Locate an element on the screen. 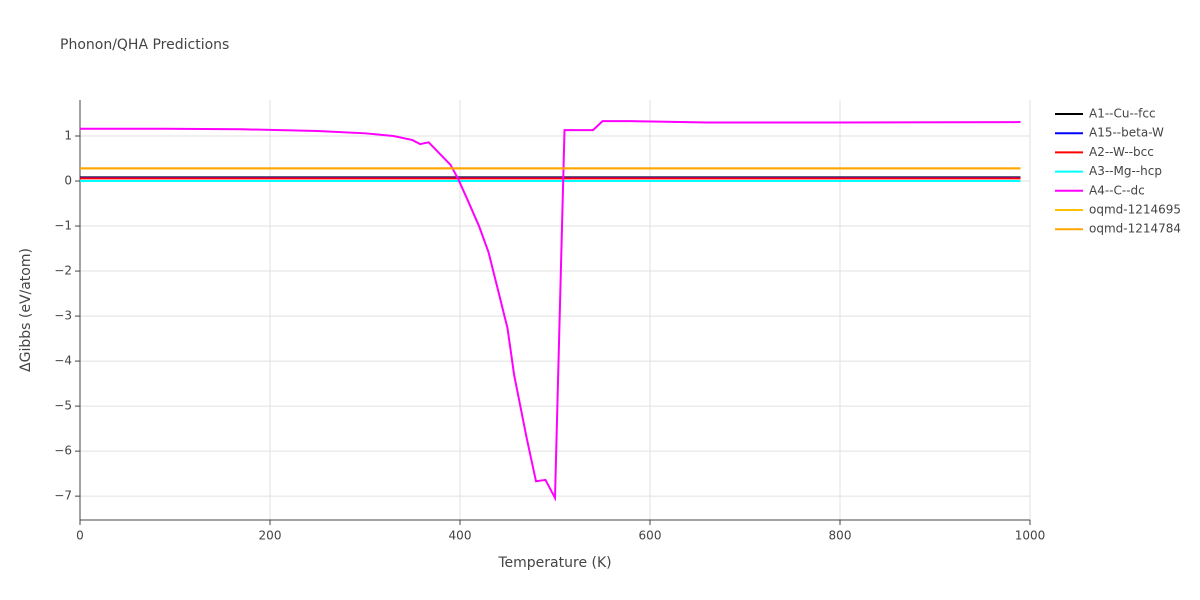  legend-label: oqmd-1214695 is located at coordinates (1135, 210).